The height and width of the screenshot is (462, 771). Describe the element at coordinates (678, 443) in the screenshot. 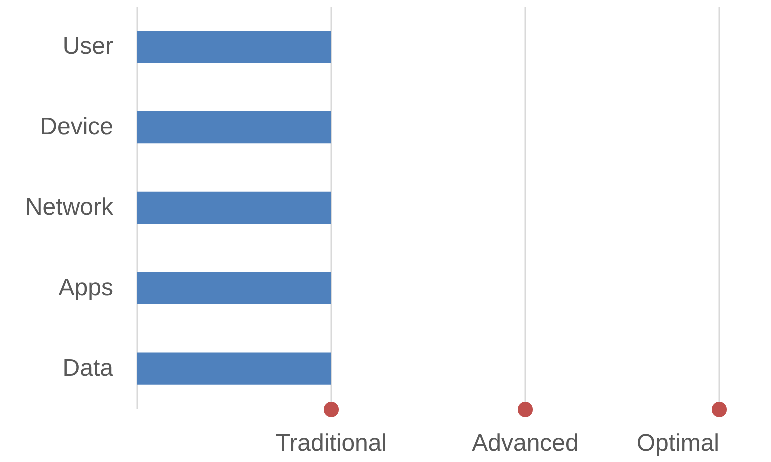

I see `text: Optimal` at that location.